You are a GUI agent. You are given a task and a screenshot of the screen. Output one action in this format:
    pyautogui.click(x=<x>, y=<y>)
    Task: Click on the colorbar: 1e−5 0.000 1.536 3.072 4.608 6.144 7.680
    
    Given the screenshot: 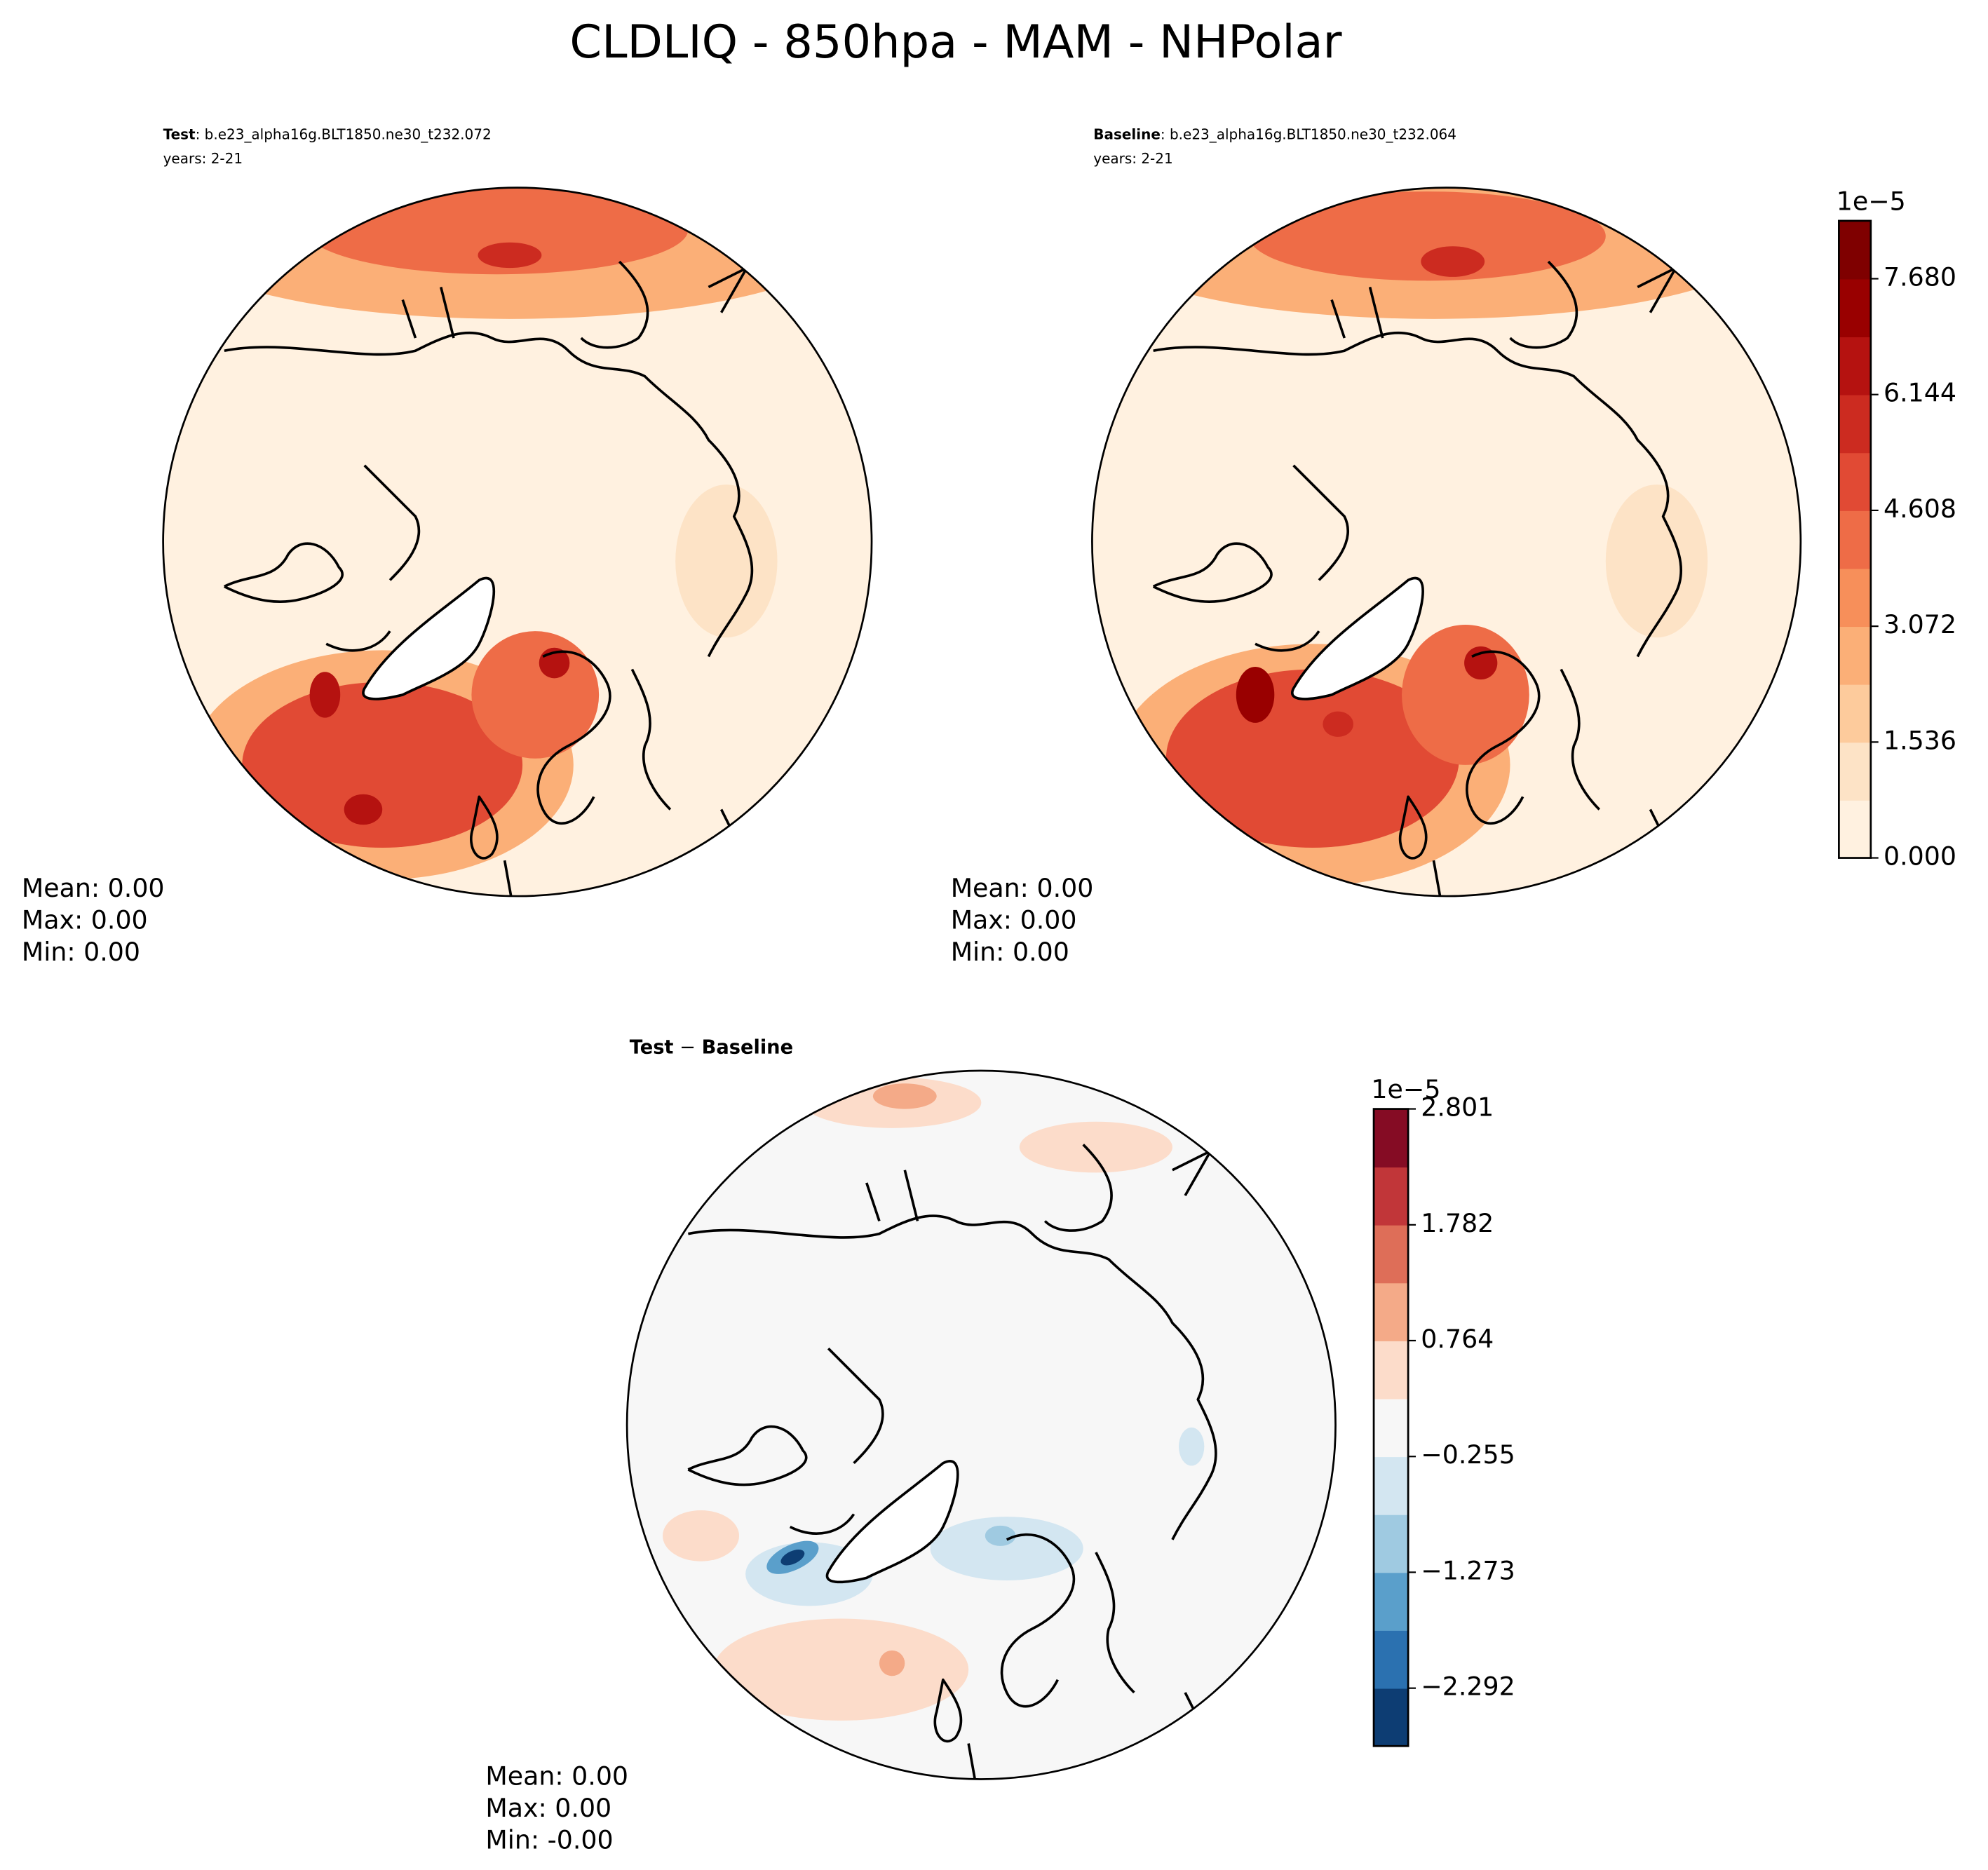 What is the action you would take?
    pyautogui.click(x=1897, y=528)
    